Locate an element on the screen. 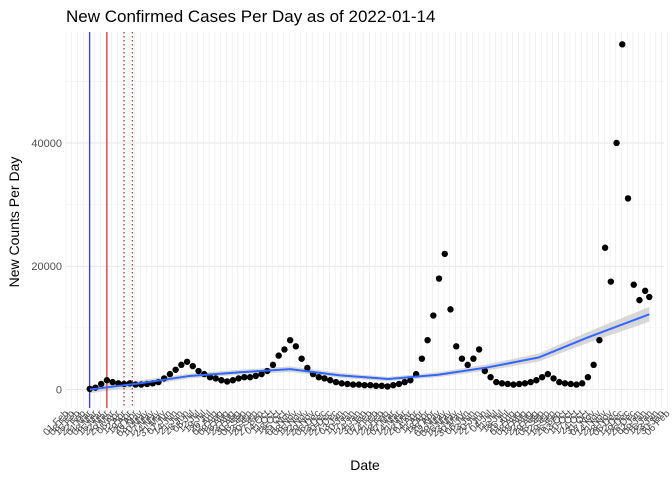 This screenshot has width=672, height=480. smooth-line is located at coordinates (369, 352).